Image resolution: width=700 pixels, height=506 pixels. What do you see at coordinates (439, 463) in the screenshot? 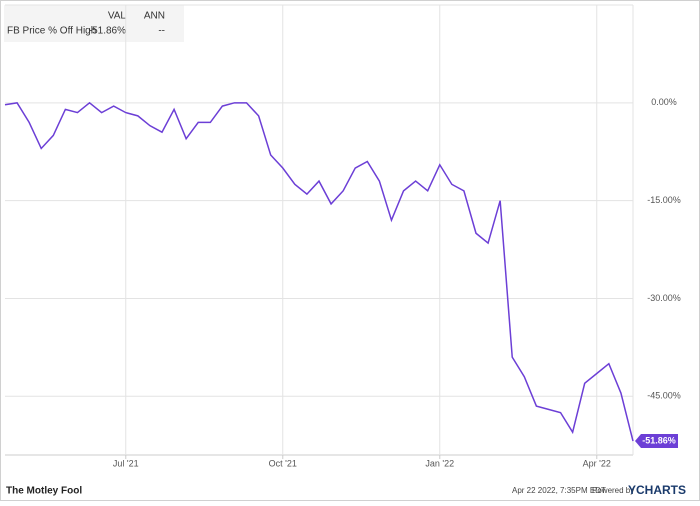
I see `x-tick-label: Jan '22` at bounding box center [439, 463].